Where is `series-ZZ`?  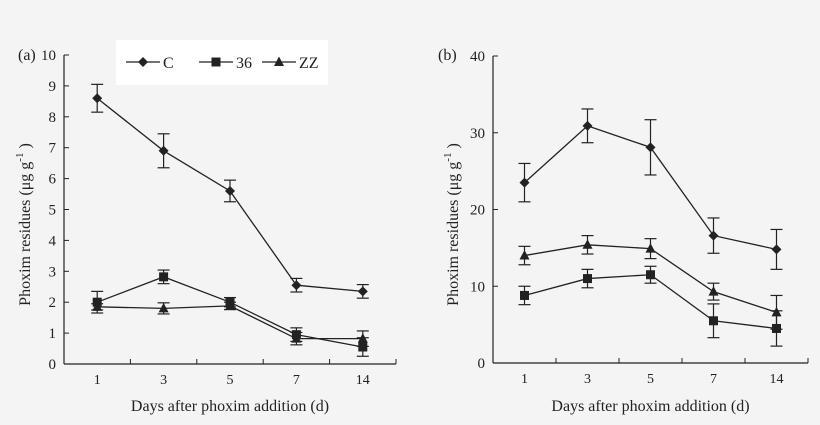 series-ZZ is located at coordinates (230, 323).